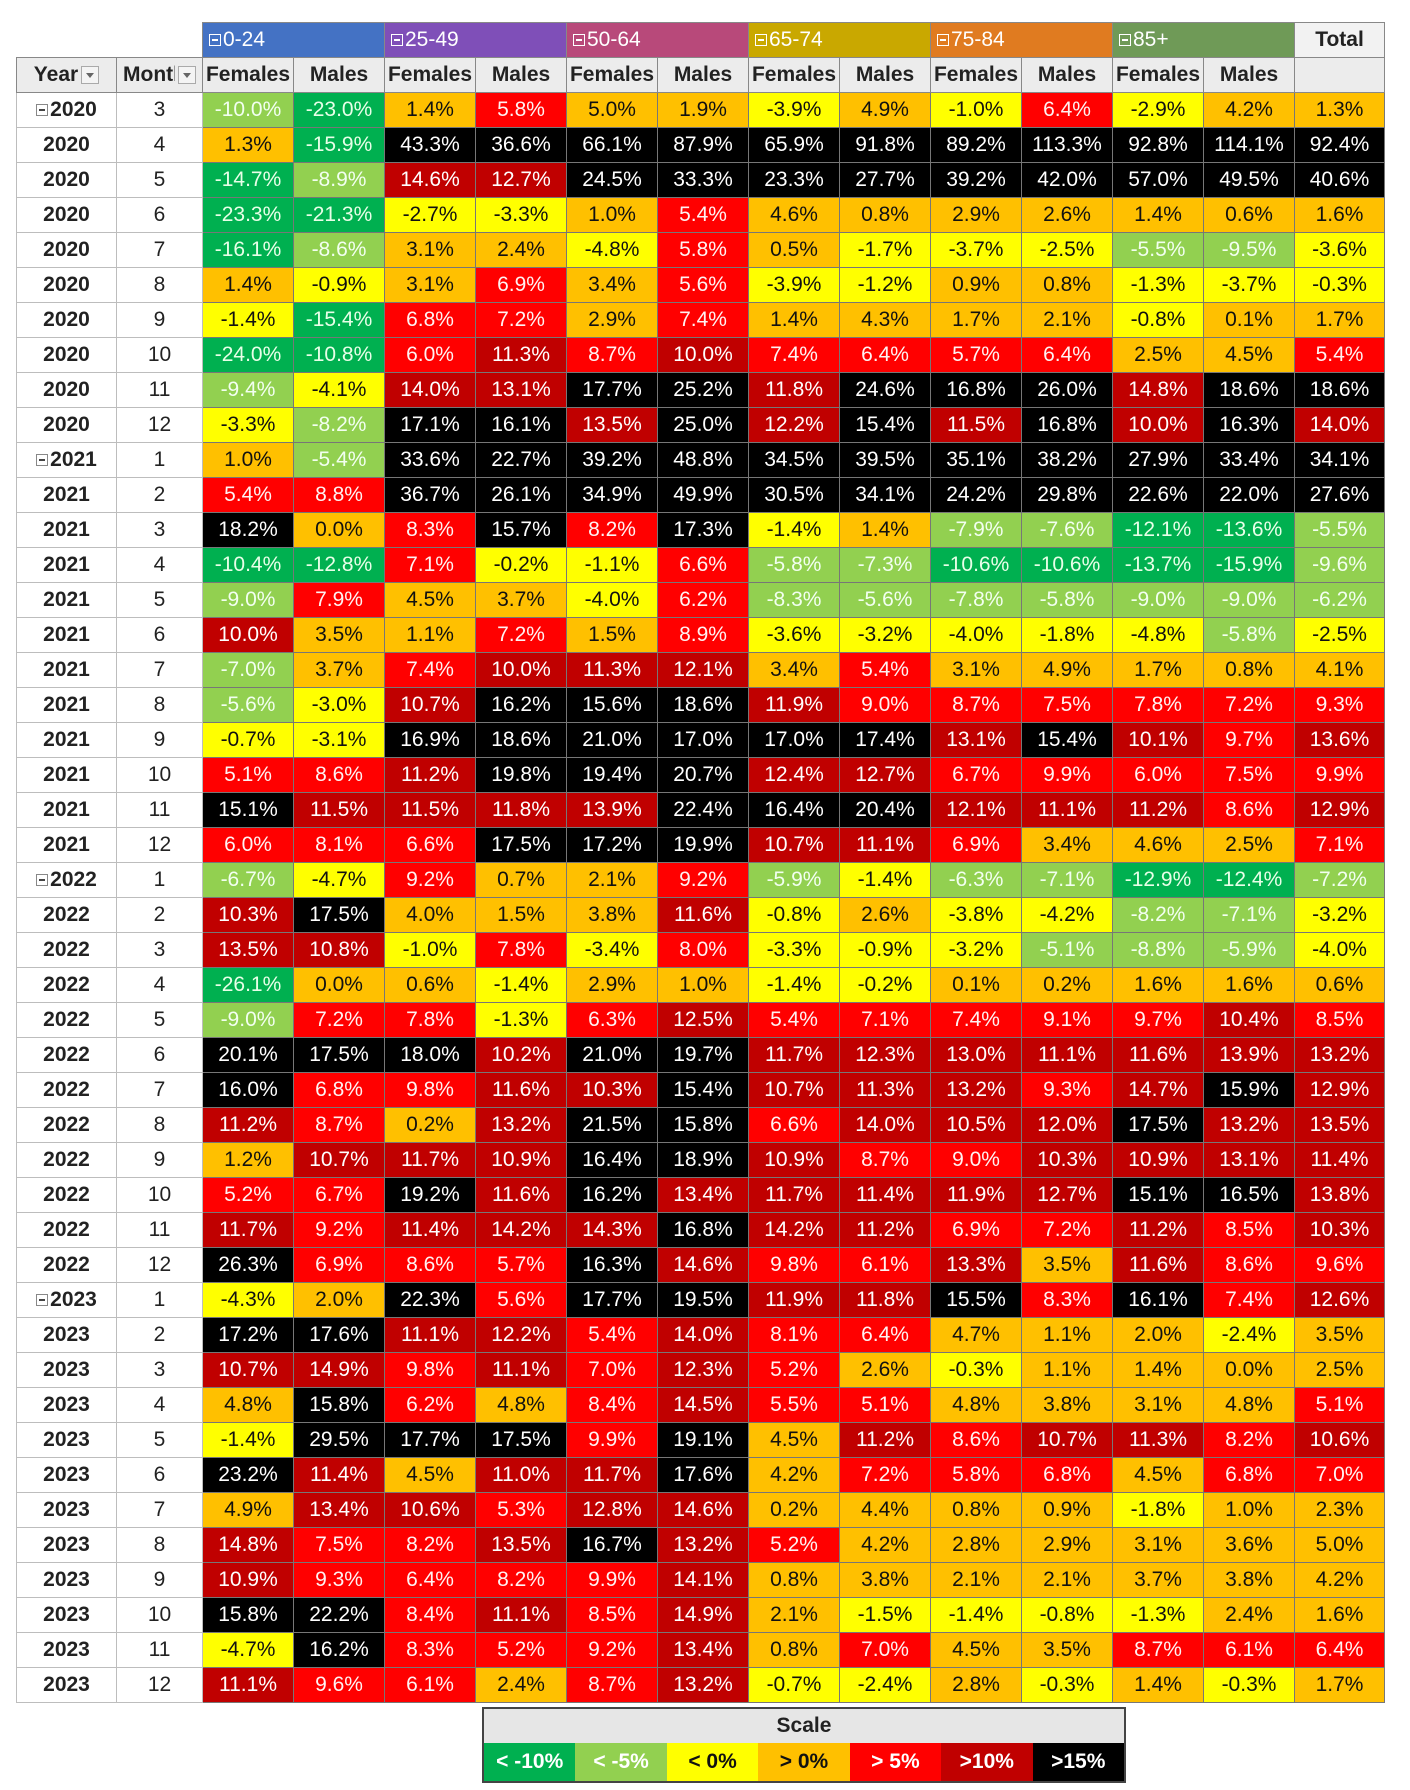  I want to click on heatmap-cell: 17.5%, so click(339, 915).